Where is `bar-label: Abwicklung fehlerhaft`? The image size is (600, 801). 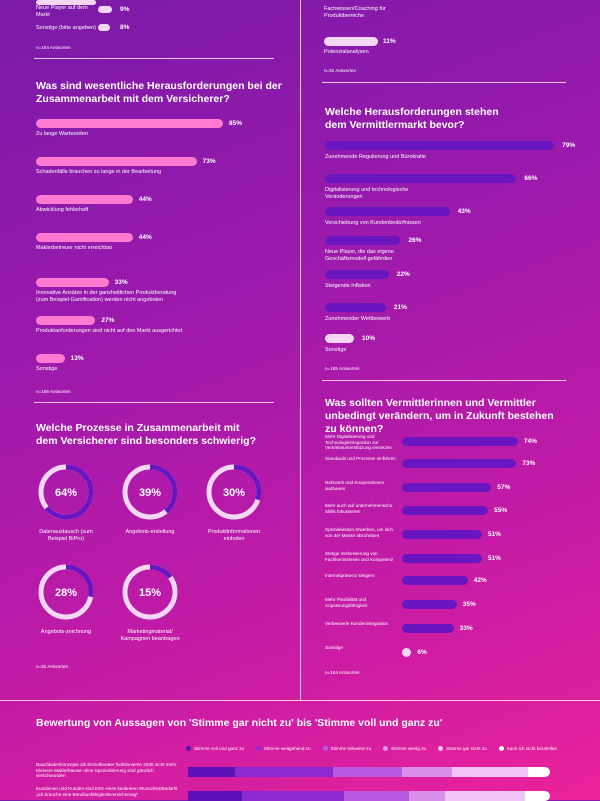 bar-label: Abwicklung fehlerhaft is located at coordinates (62, 210).